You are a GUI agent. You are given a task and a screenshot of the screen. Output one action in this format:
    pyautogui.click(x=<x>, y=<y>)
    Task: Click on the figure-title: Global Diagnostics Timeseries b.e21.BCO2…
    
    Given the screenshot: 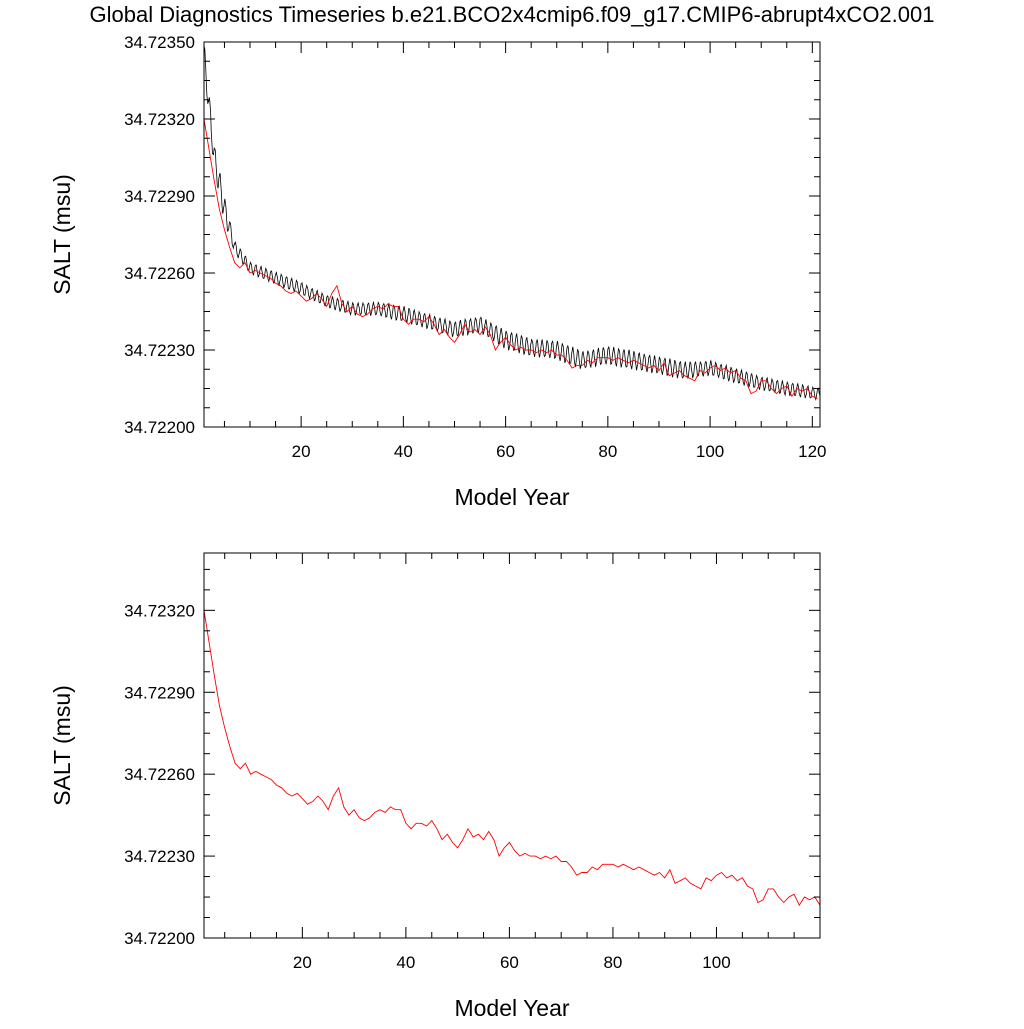 What is the action you would take?
    pyautogui.click(x=512, y=14)
    